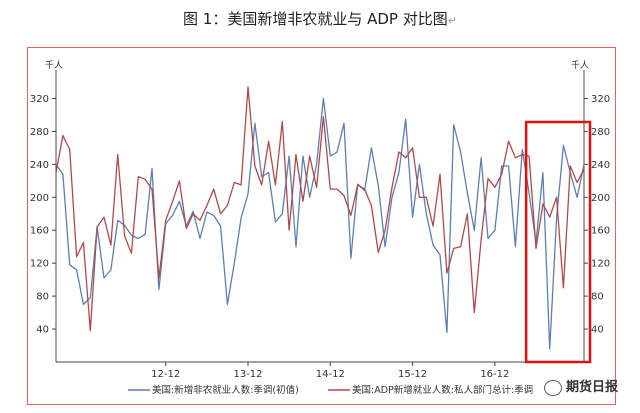 The height and width of the screenshot is (413, 640). I want to click on y-tick-label-left: 160, so click(39, 231).